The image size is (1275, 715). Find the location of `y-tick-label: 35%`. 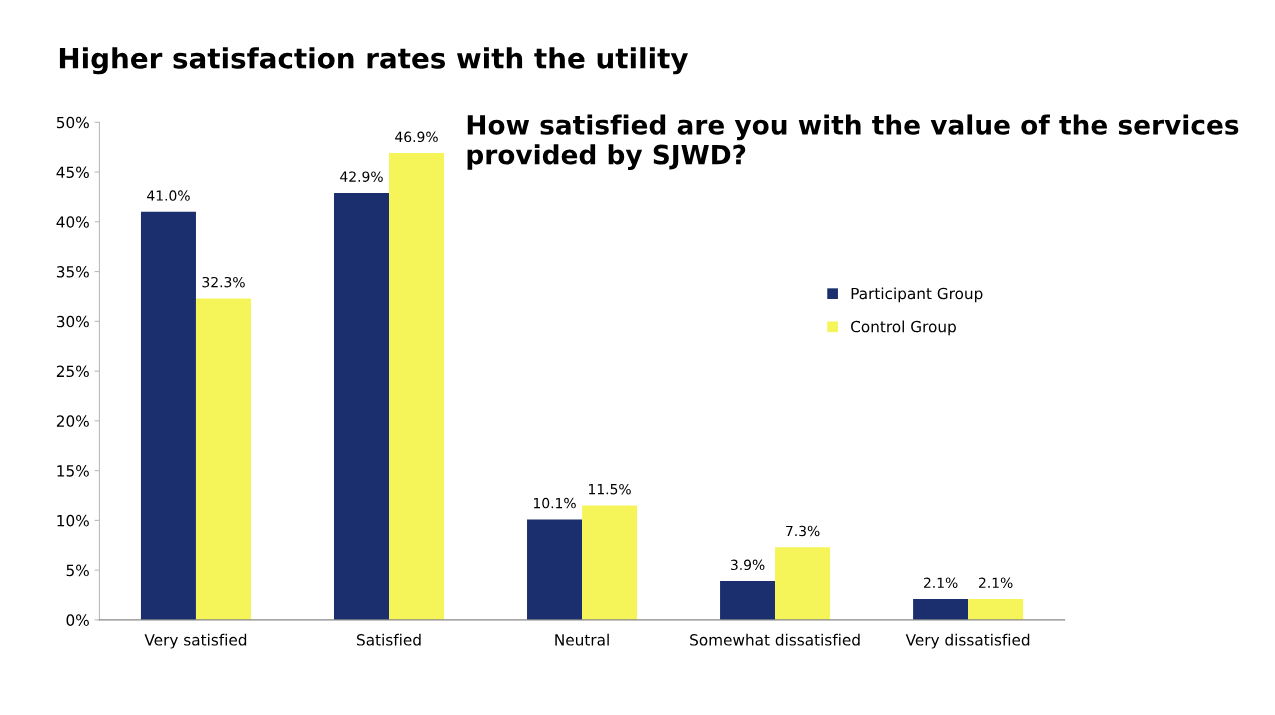

y-tick-label: 35% is located at coordinates (72, 272).